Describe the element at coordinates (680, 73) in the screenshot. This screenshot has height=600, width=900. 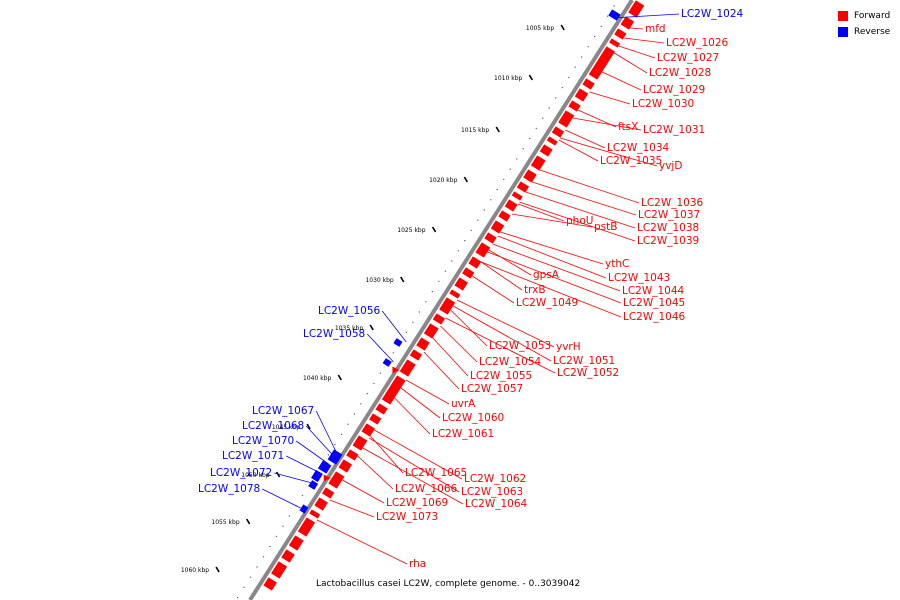
I see `forward-gene-label: LC2W_1028` at that location.